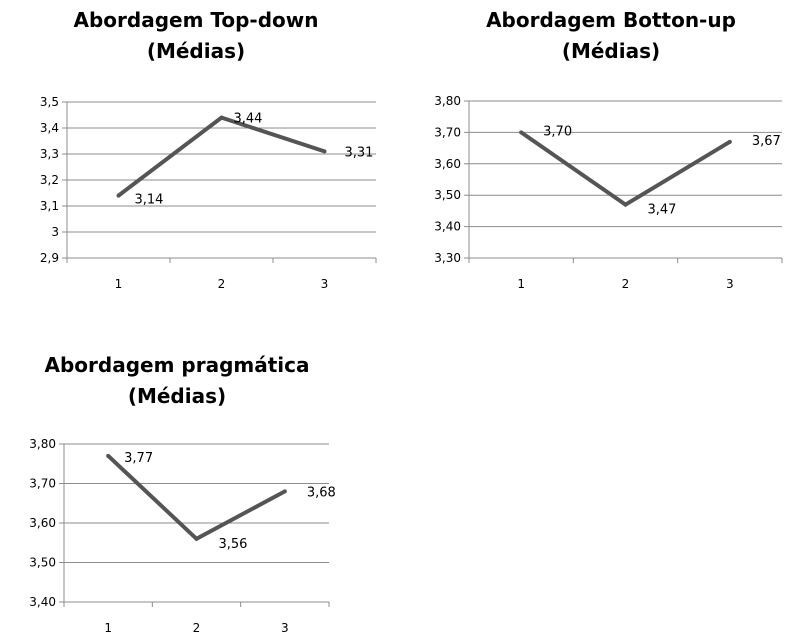 Image resolution: width=789 pixels, height=634 pixels. I want to click on y-tick-label: 3,2, so click(49, 180).